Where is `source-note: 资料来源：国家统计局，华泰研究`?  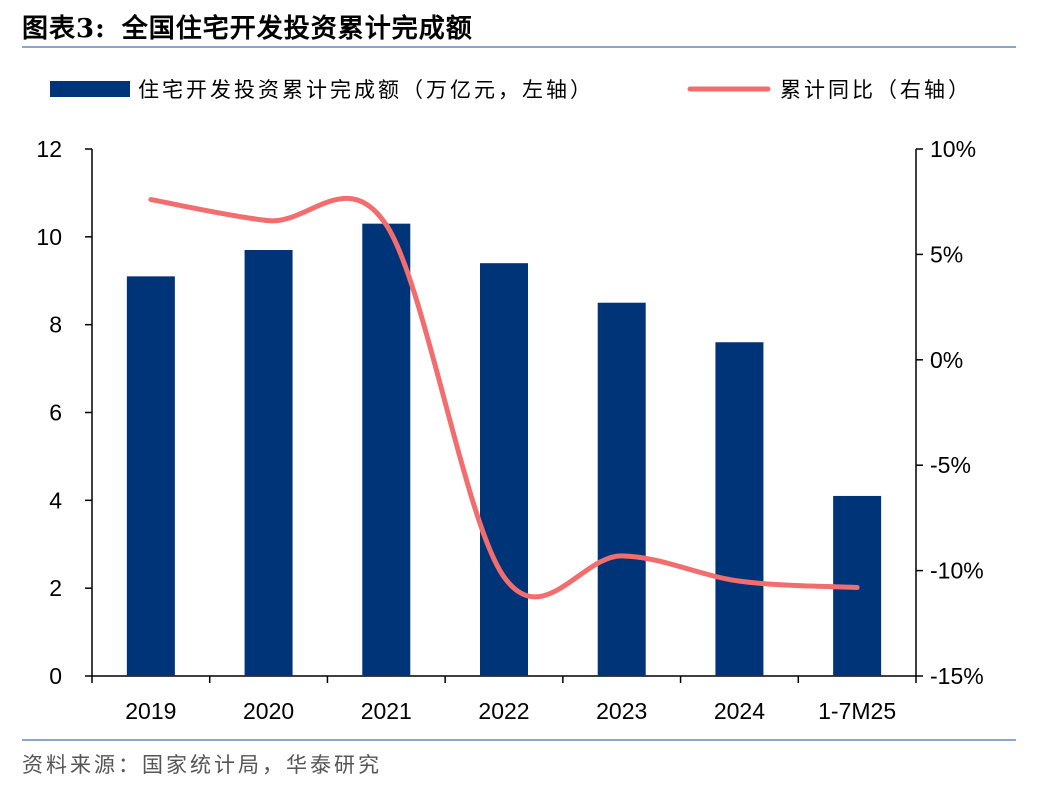 source-note: 资料来源：国家统计局，华泰研究 is located at coordinates (202, 765).